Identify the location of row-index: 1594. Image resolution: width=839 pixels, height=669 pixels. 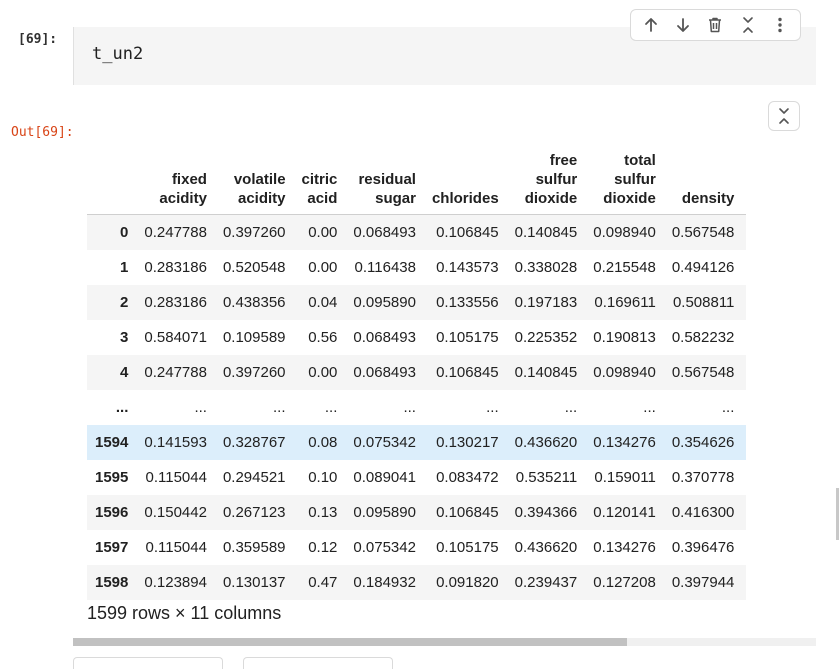
(111, 442).